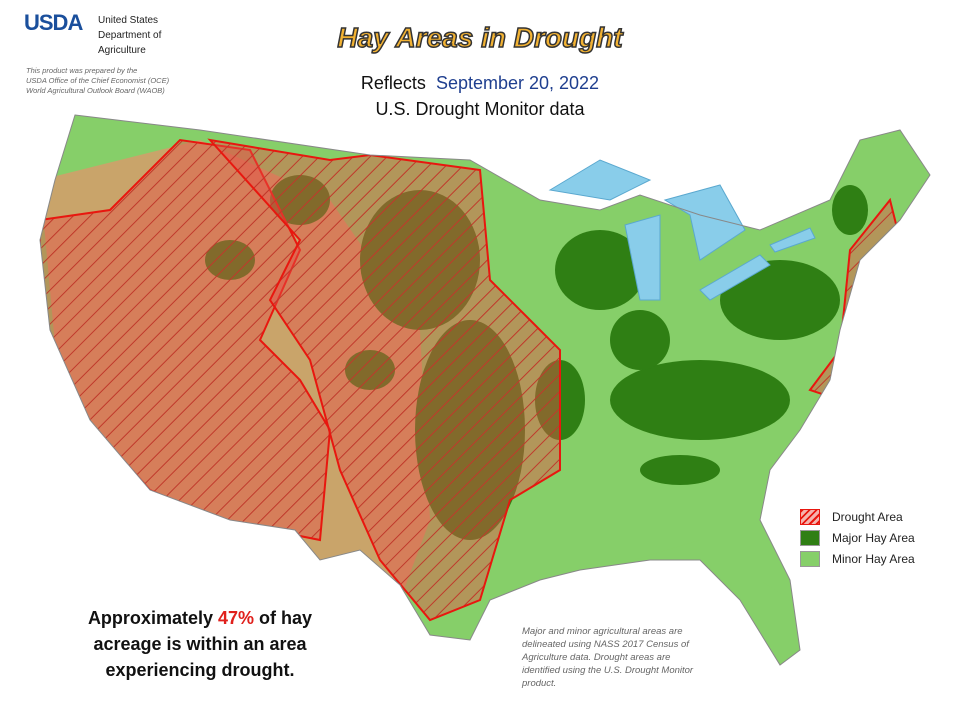 The image size is (960, 724). Describe the element at coordinates (122, 50) in the screenshot. I see `agency-line: Agriculture` at that location.